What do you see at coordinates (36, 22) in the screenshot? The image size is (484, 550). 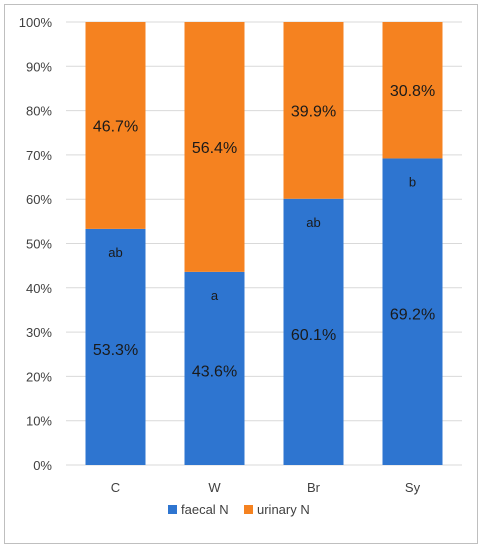 I see `y-tick-label: 100%` at bounding box center [36, 22].